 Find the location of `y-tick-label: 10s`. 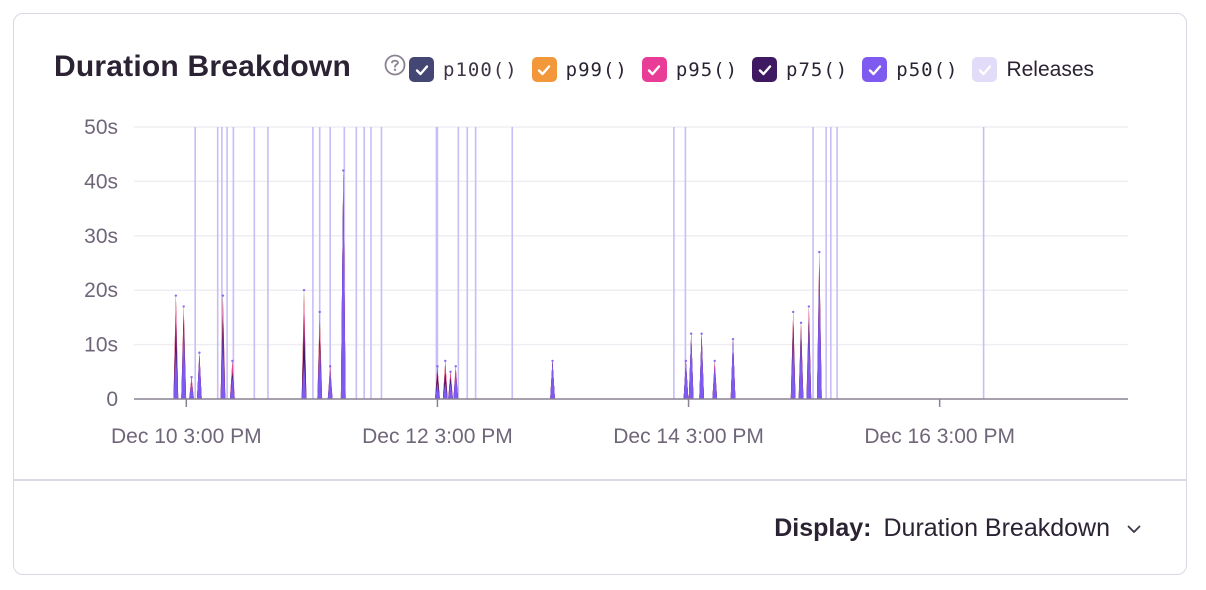

y-tick-label: 10s is located at coordinates (101, 345).